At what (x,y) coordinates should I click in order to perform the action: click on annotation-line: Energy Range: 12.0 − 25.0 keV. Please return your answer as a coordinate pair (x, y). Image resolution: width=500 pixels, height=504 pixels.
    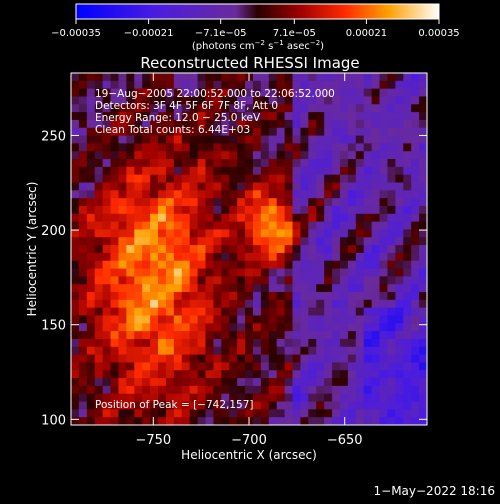
    Looking at the image, I should click on (178, 118).